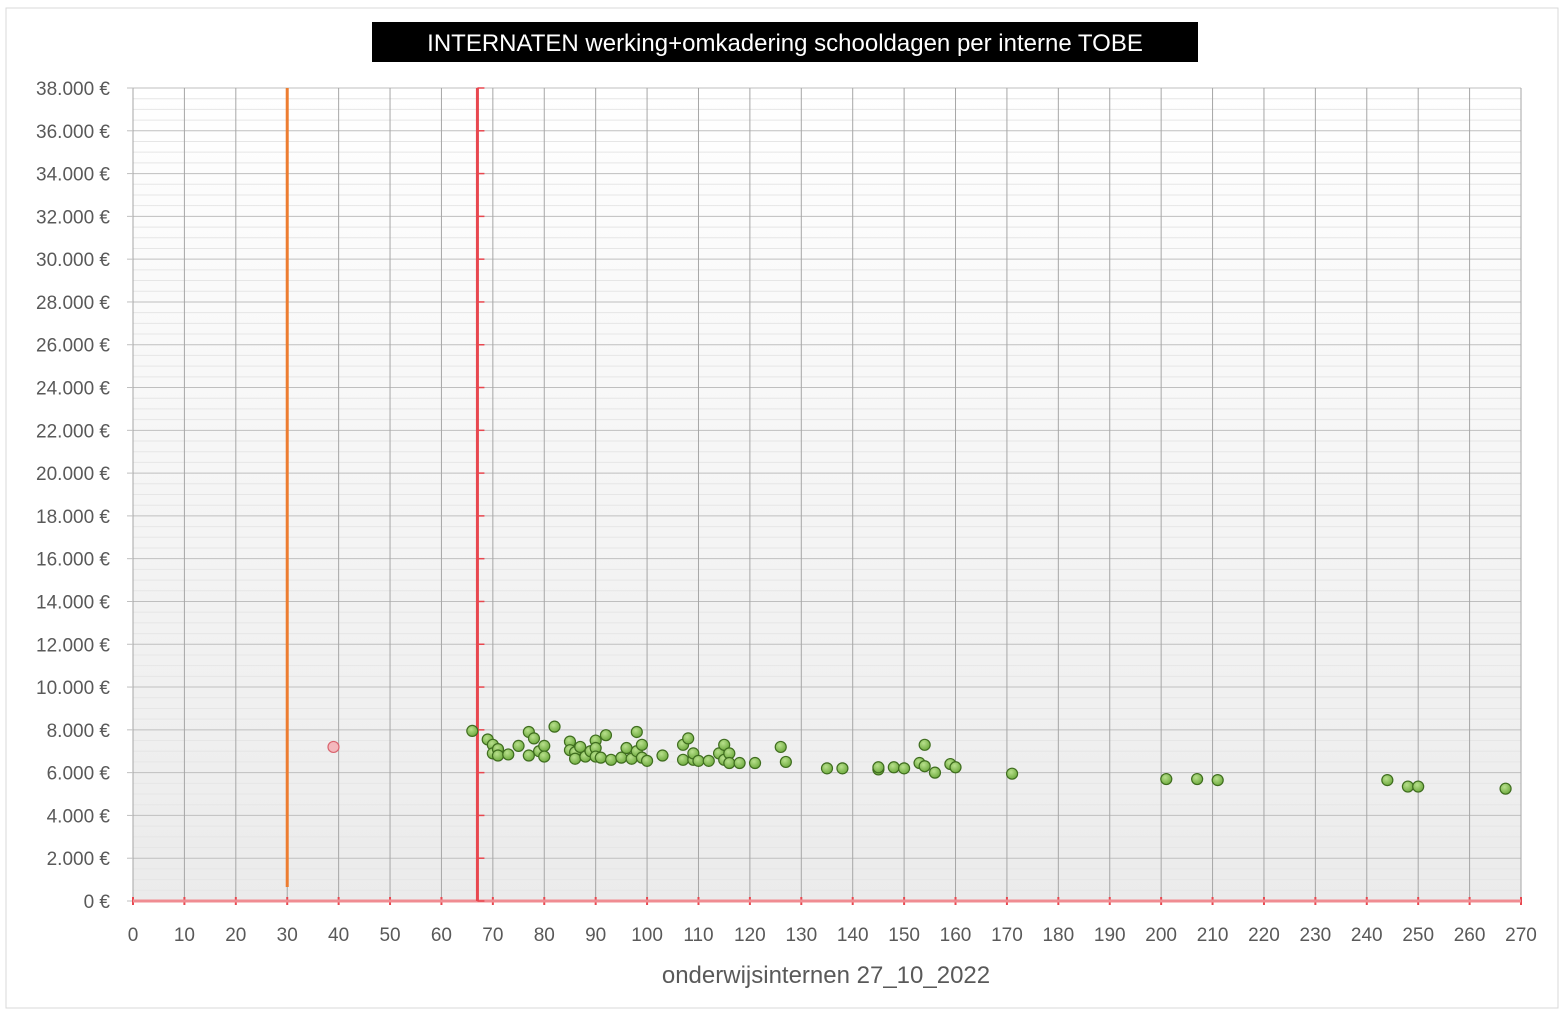 This screenshot has height=1013, width=1566. I want to click on x-tick-label: 40, so click(338, 935).